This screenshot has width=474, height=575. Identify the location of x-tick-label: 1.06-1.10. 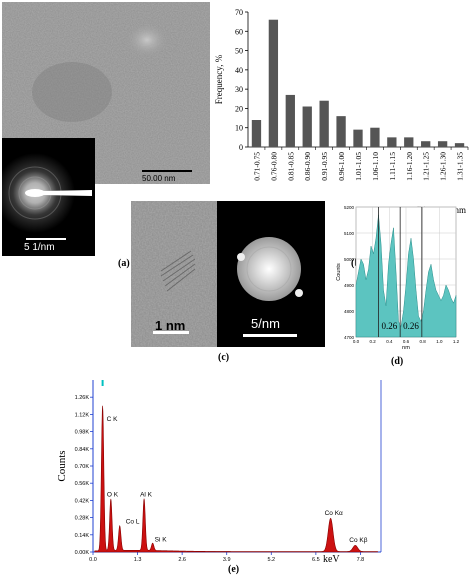
(375, 166).